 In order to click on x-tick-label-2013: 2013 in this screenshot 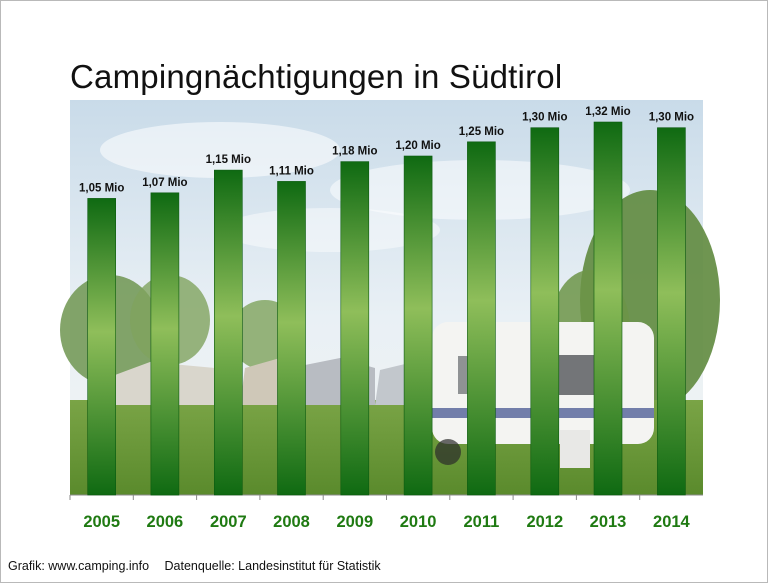, I will do `click(608, 522)`.